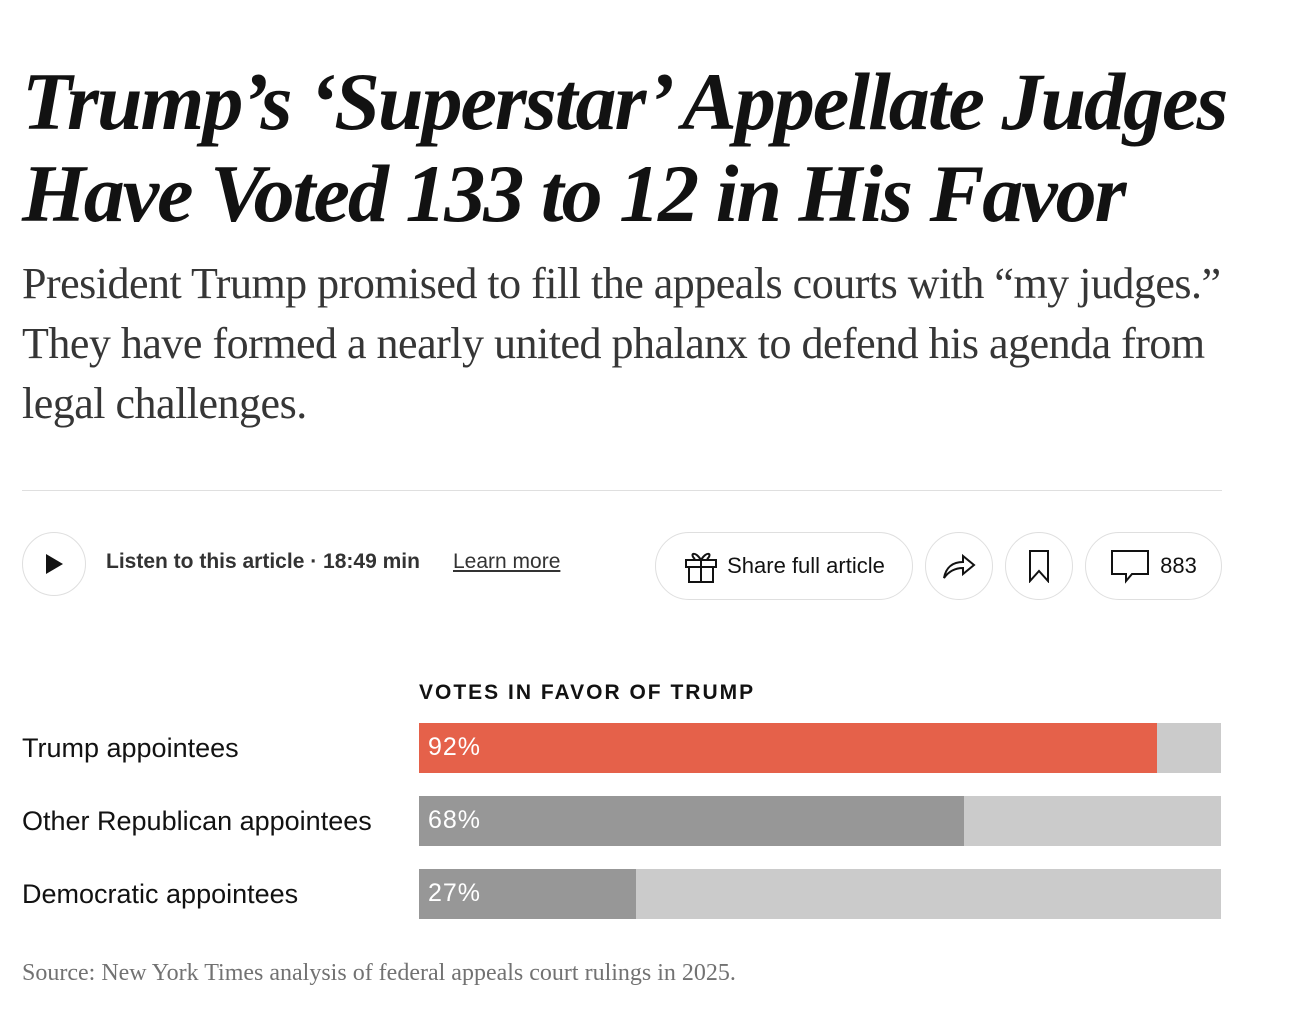  What do you see at coordinates (455, 893) in the screenshot?
I see `bar-value-label: 27%` at bounding box center [455, 893].